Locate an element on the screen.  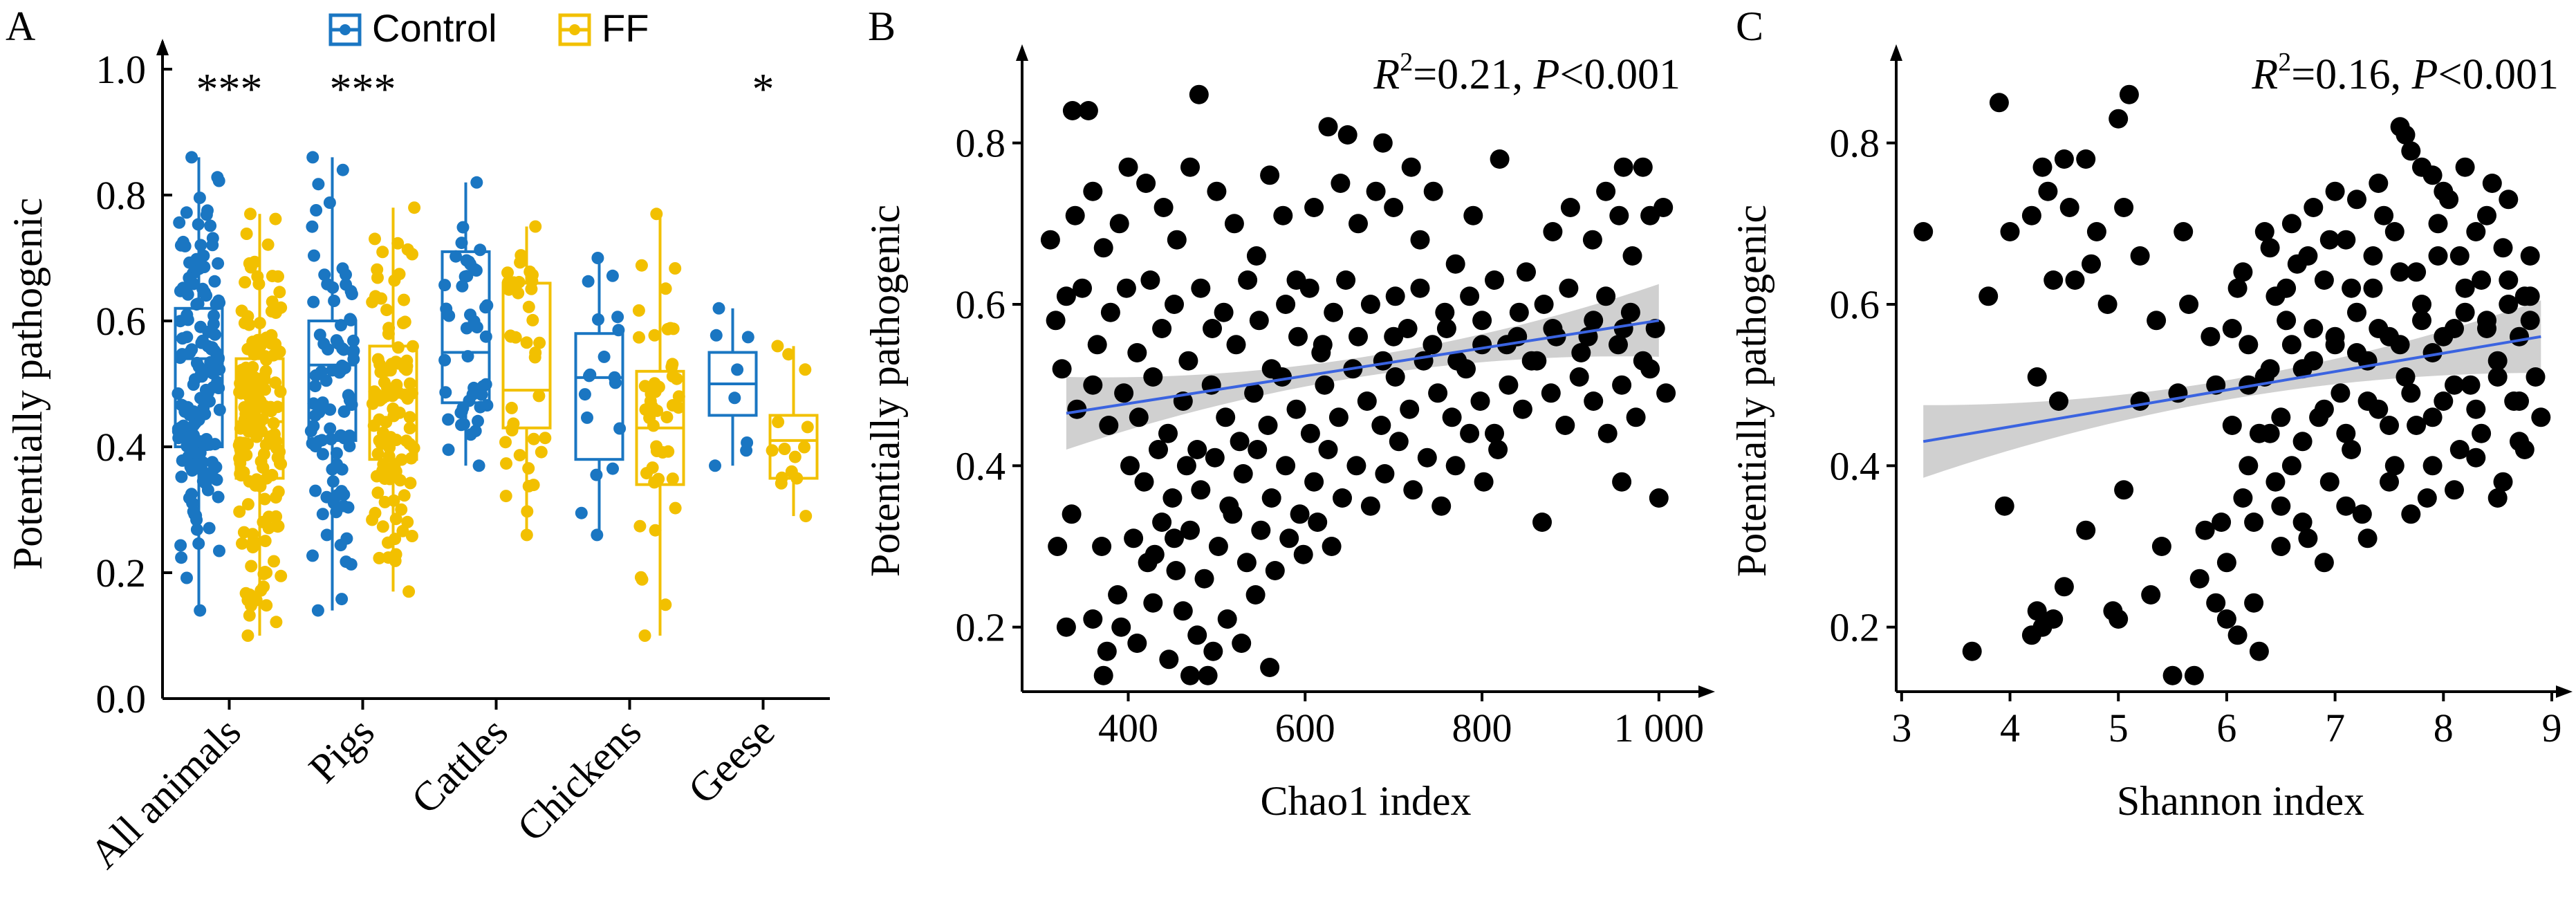
panel-b-y-tick-label: 0.6 is located at coordinates (981, 304).